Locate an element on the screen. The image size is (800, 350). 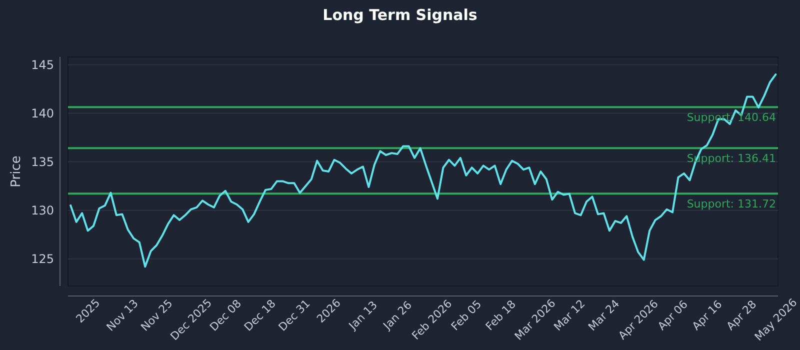
x-tick-label: Jan 13 is located at coordinates (363, 315).